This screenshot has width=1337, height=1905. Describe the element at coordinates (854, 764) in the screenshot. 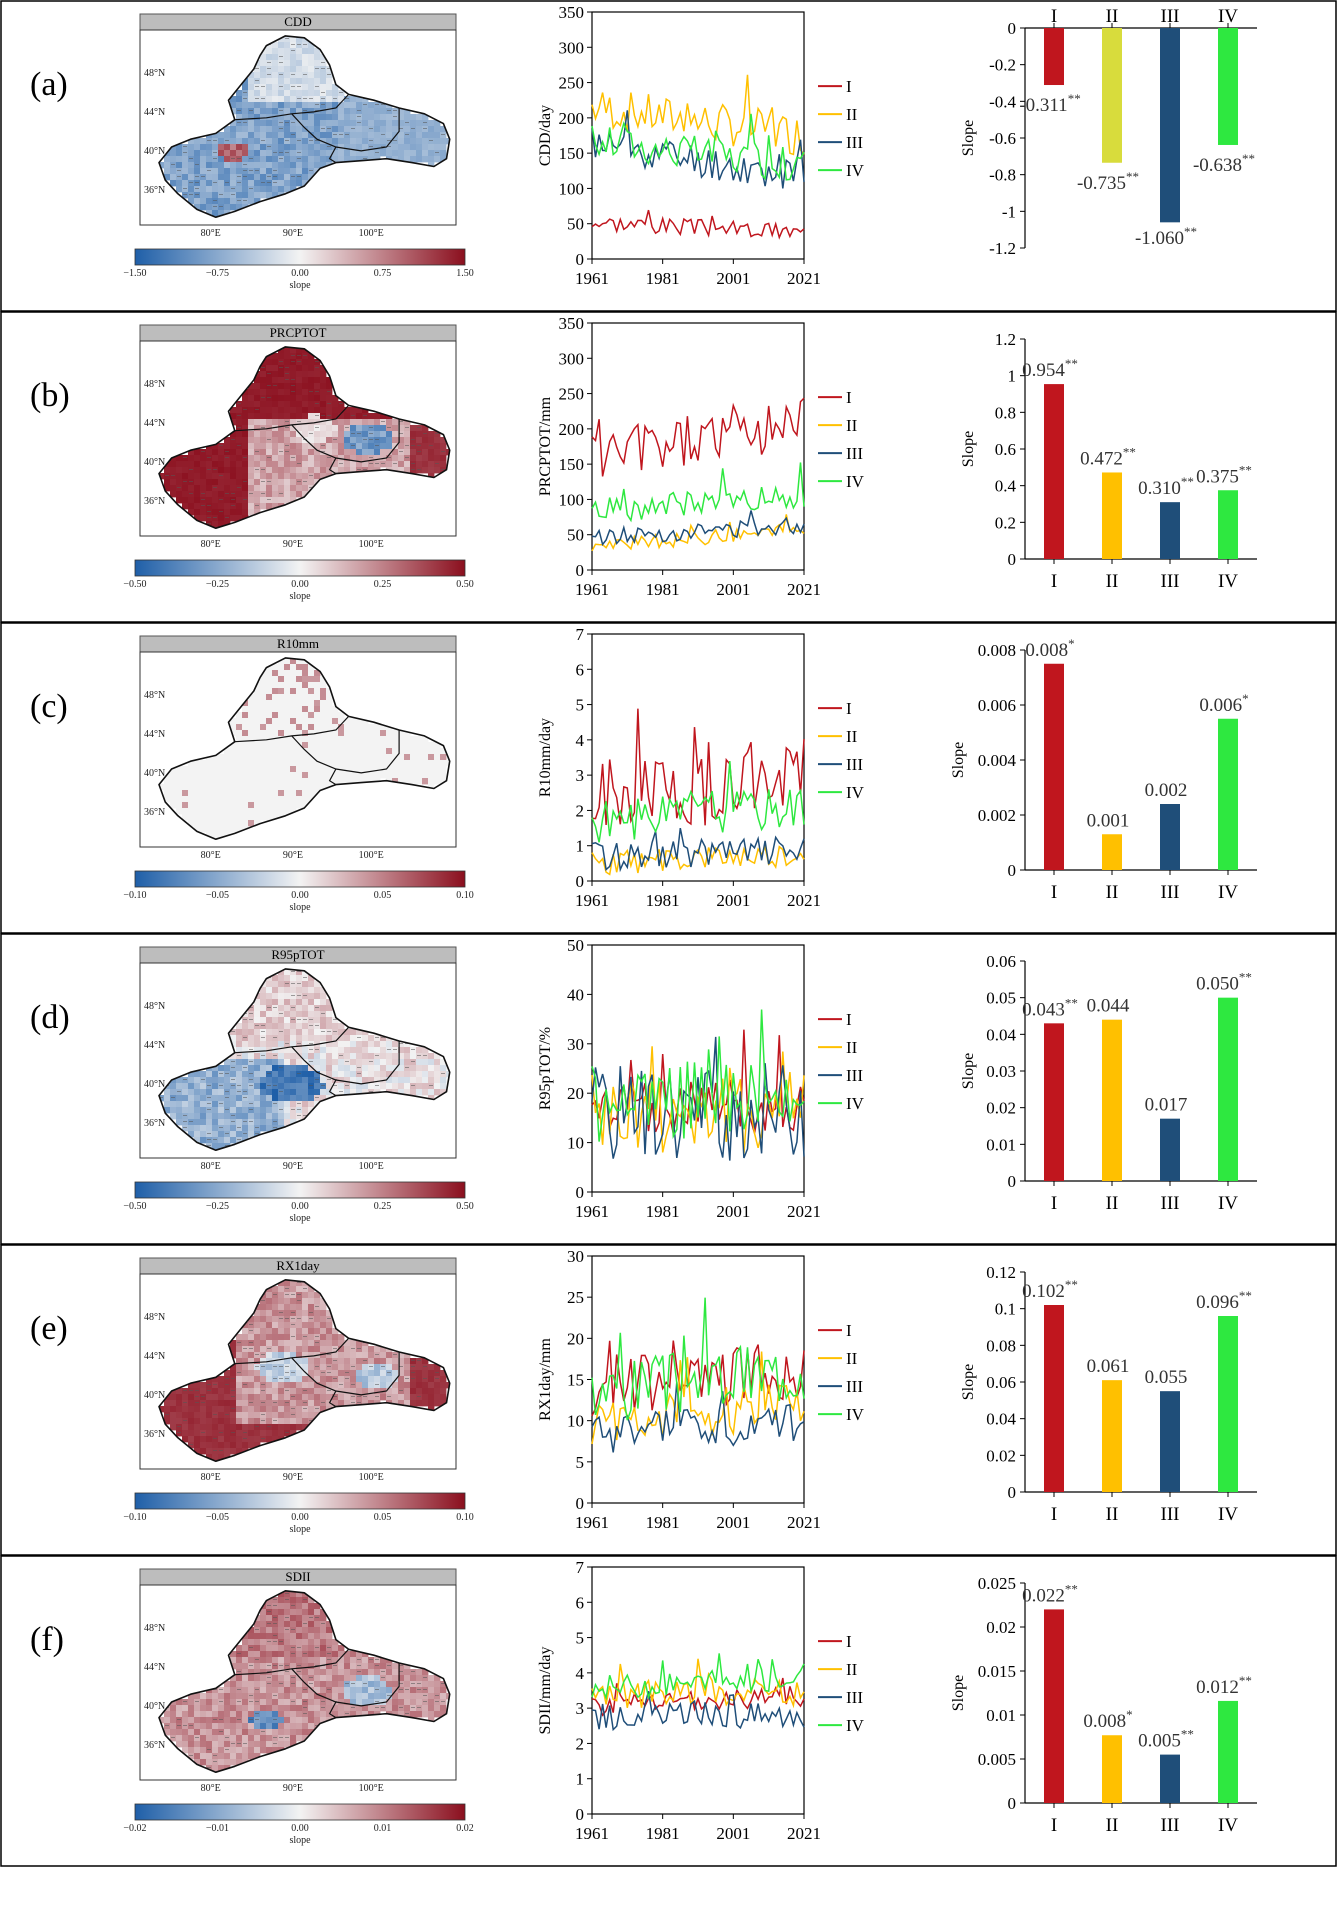

I see `legend-label: III` at that location.